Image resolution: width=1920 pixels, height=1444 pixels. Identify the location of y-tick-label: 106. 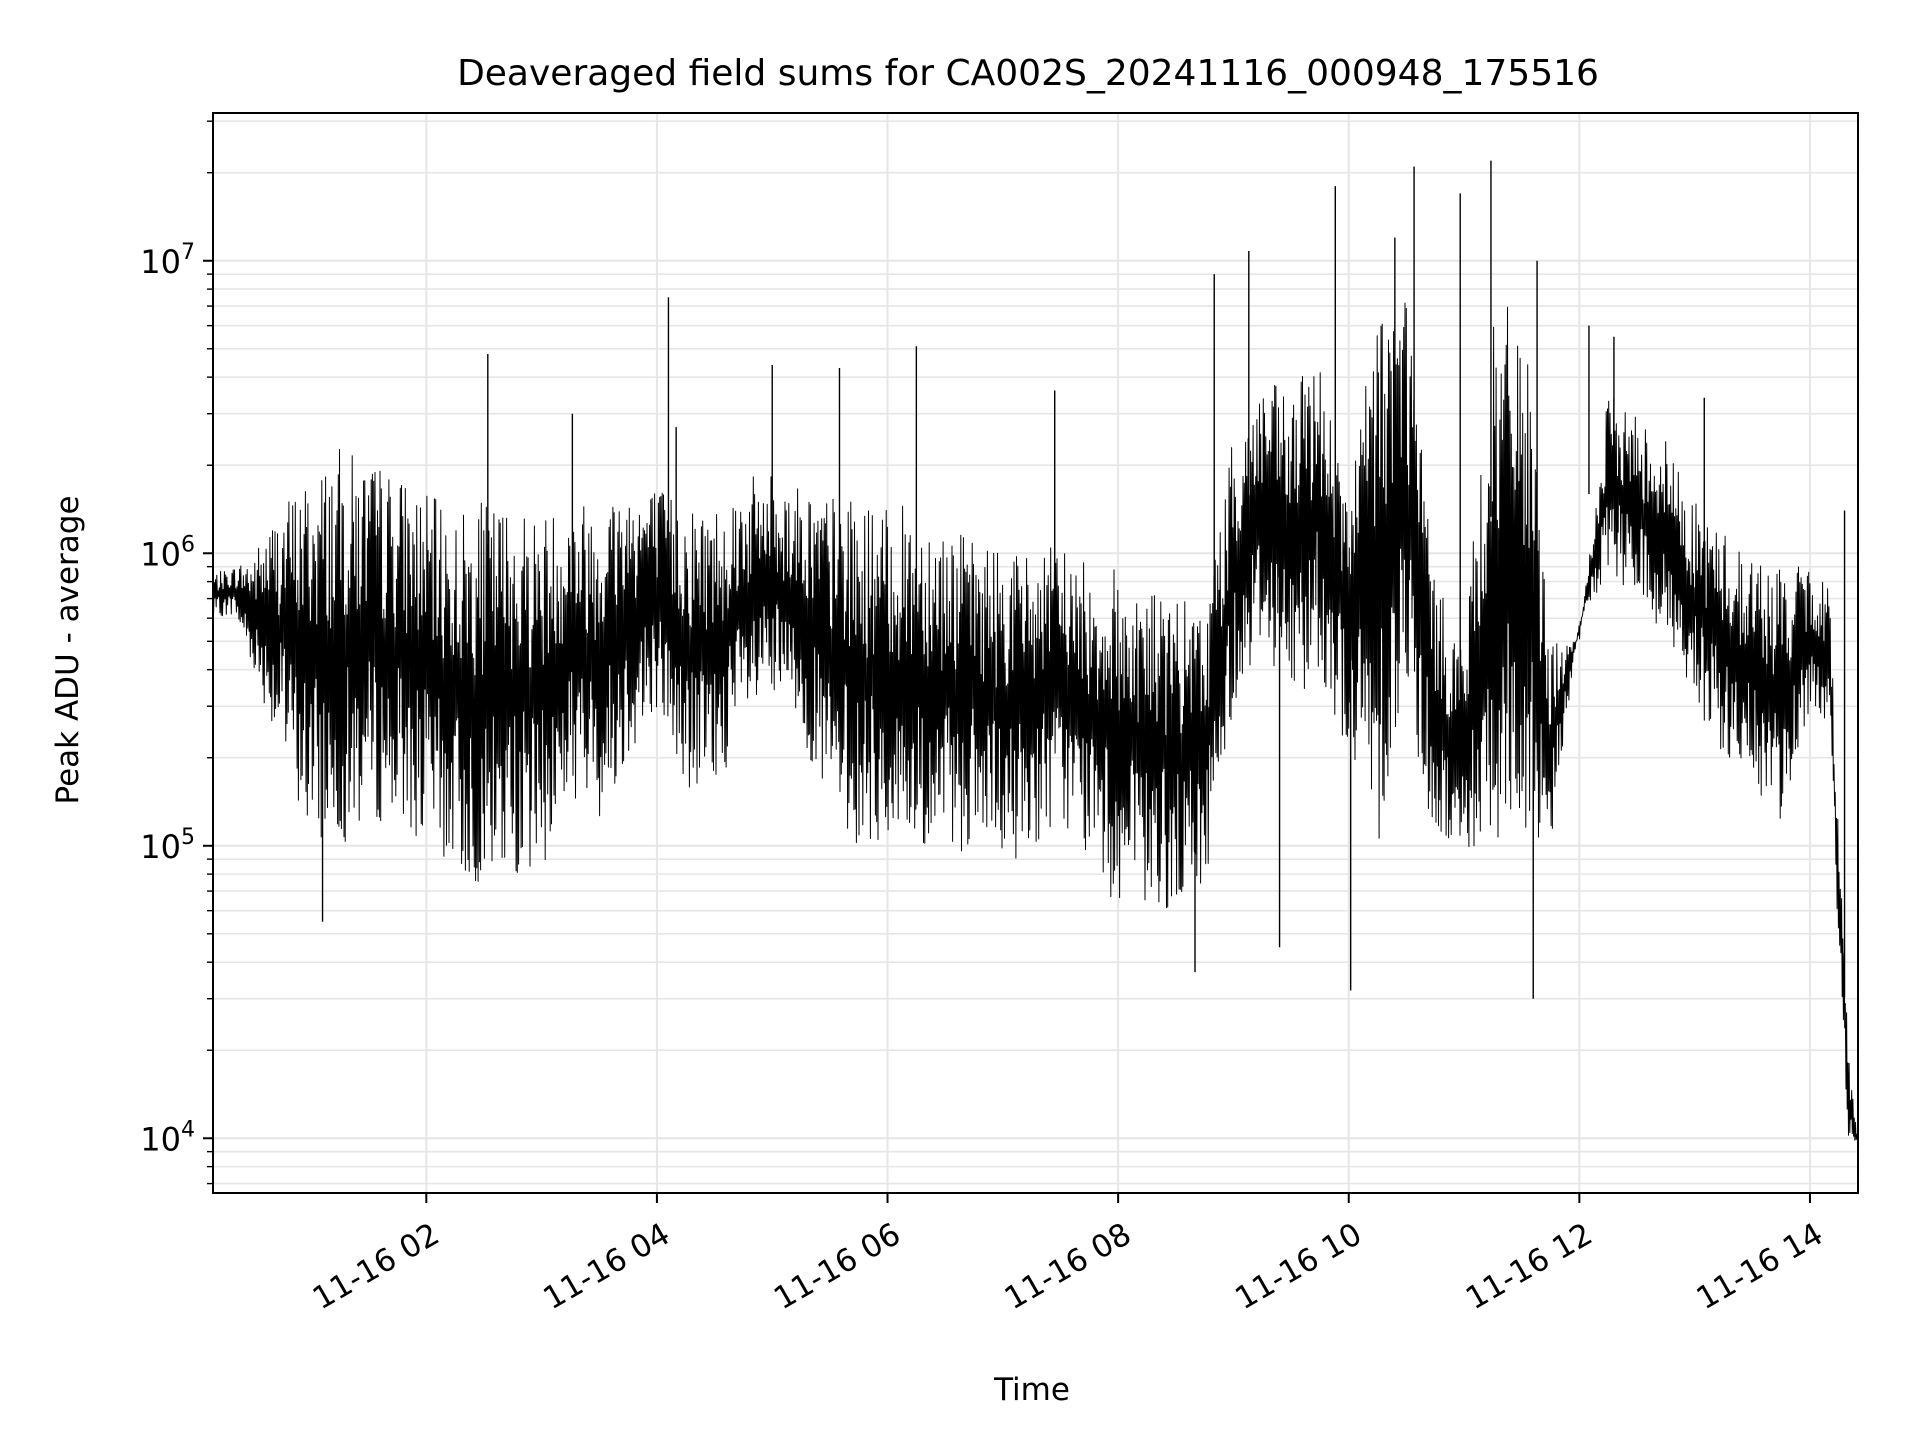
(167, 552).